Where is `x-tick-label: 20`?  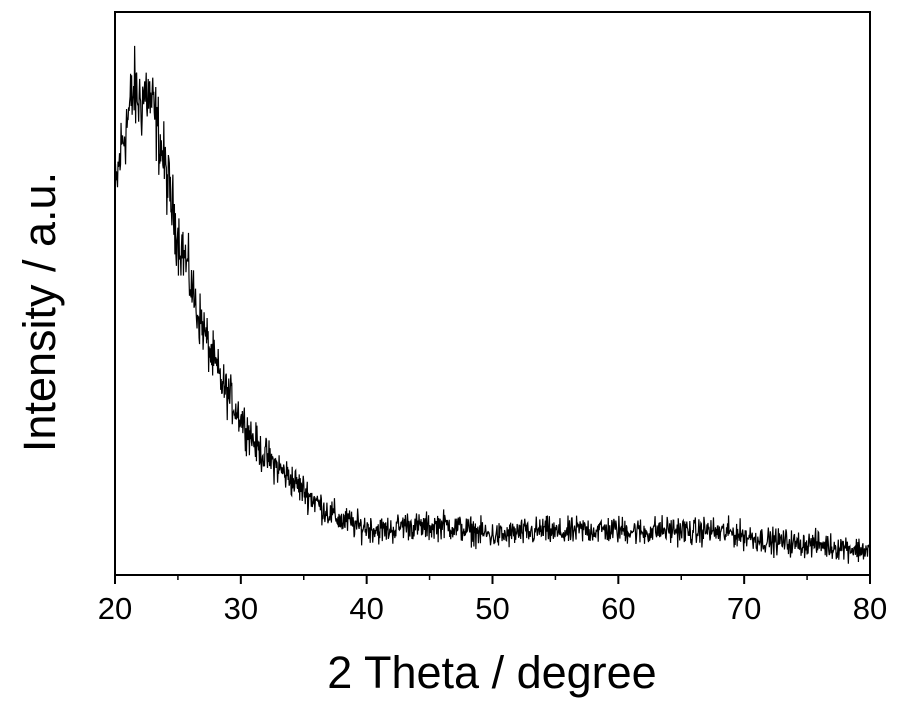
x-tick-label: 20 is located at coordinates (115, 608).